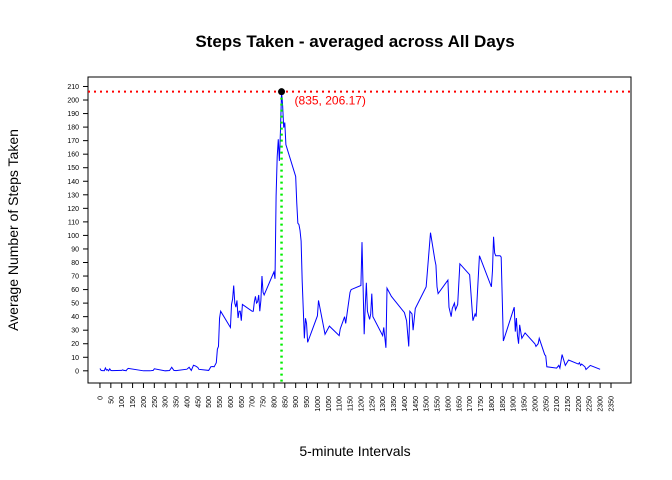 This screenshot has height=480, width=672. I want to click on x-tick-label: 950, so click(307, 402).